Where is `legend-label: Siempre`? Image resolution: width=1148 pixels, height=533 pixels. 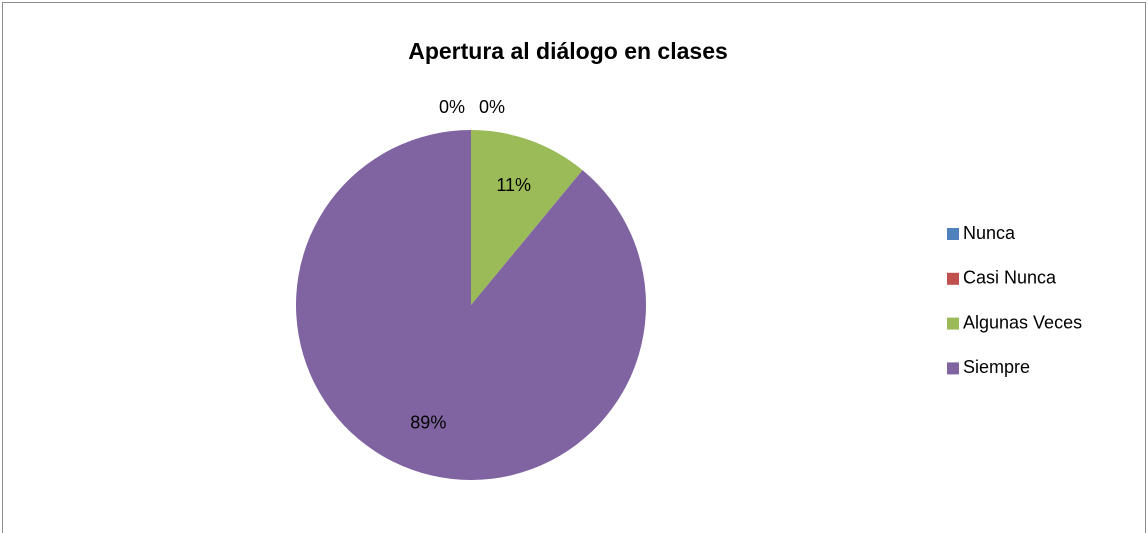
legend-label: Siempre is located at coordinates (996, 367).